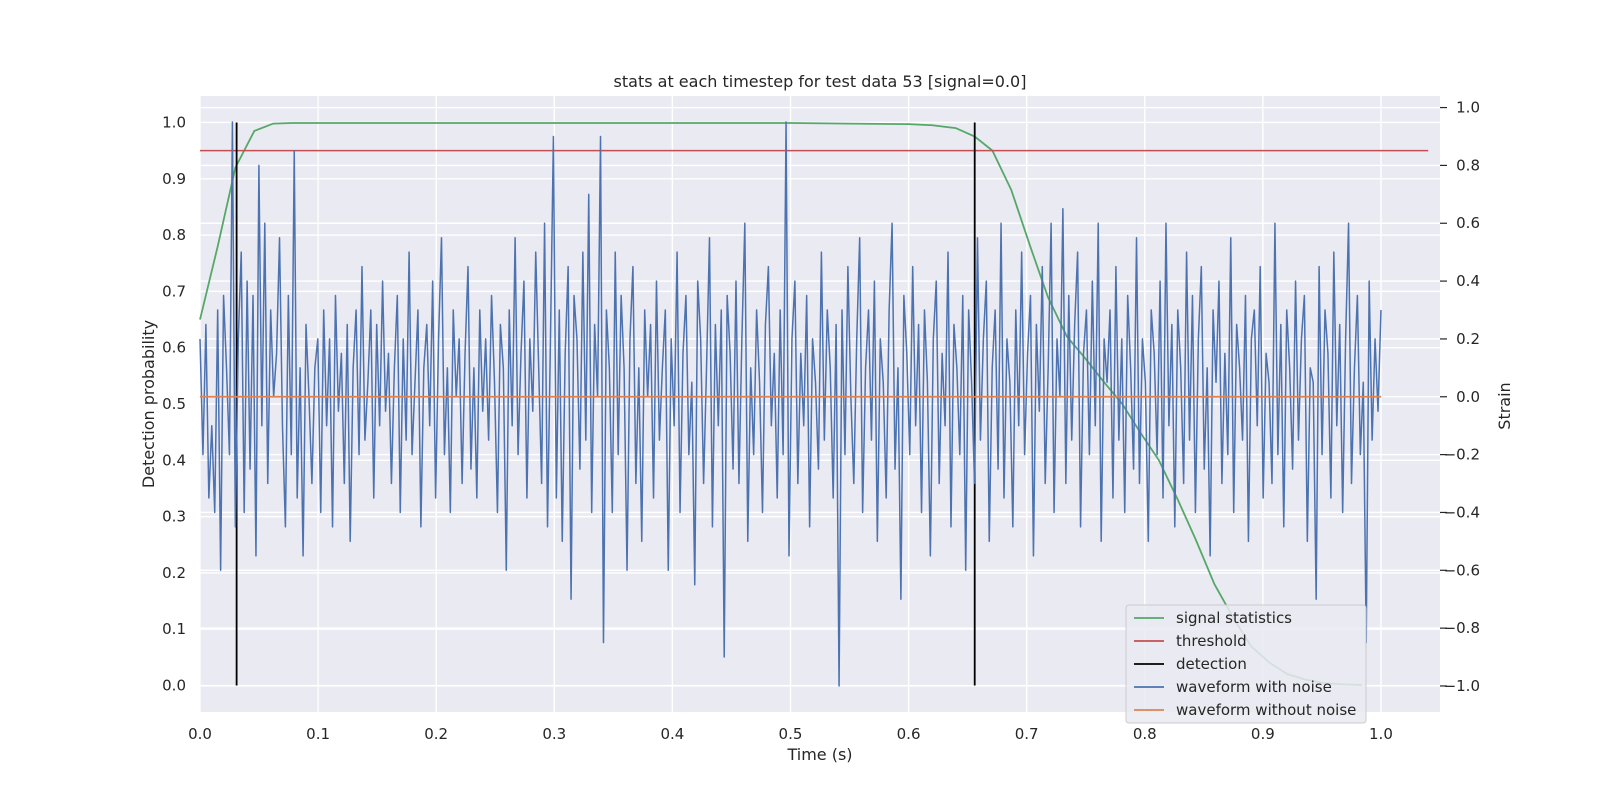 Image resolution: width=1600 pixels, height=800 pixels. I want to click on y-tick-label: 0.4, so click(174, 460).